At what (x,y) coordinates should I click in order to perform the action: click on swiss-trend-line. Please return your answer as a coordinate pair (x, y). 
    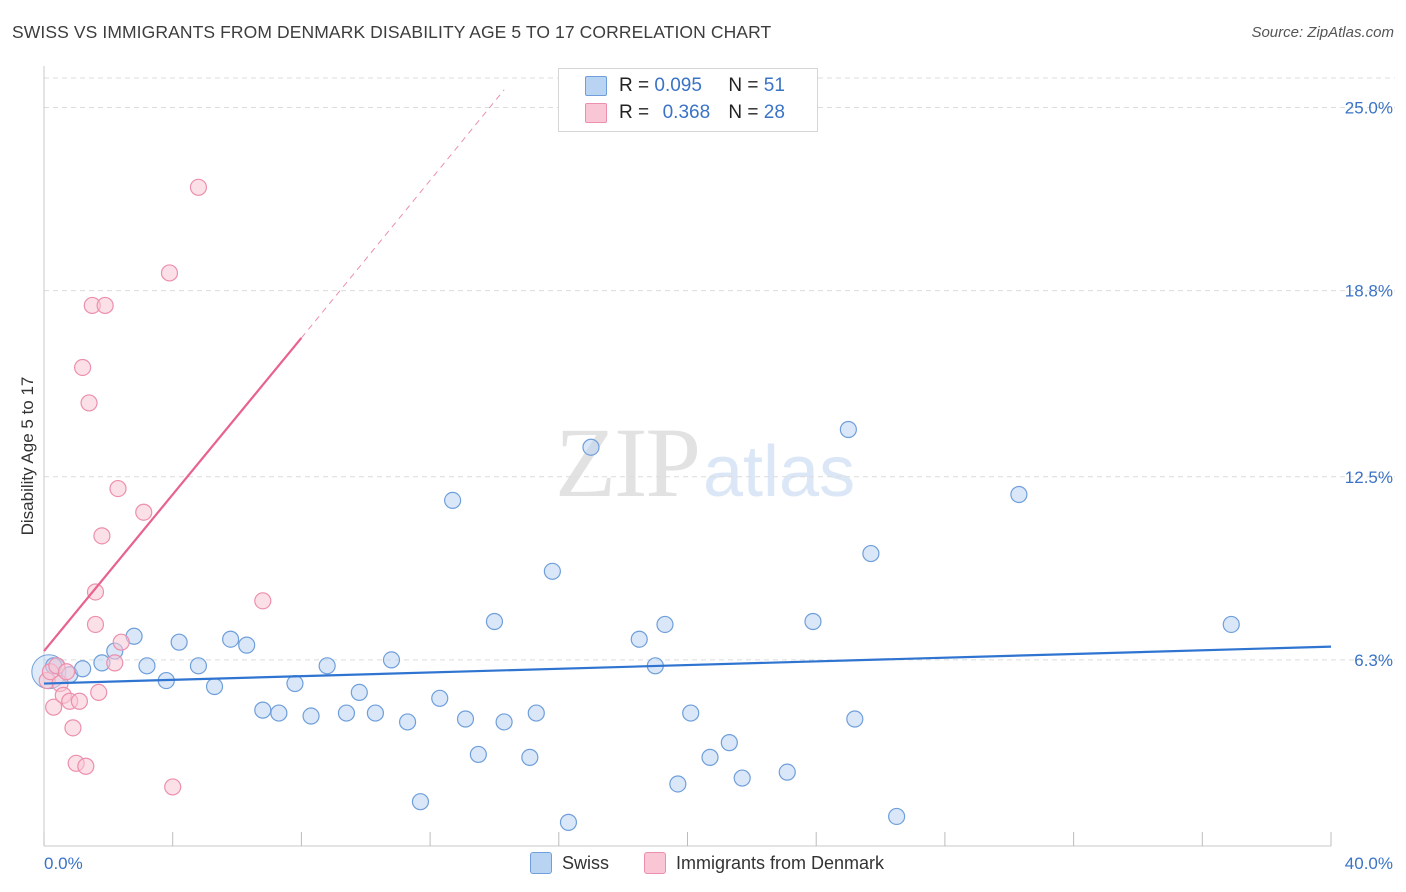
    Looking at the image, I should click on (687, 665).